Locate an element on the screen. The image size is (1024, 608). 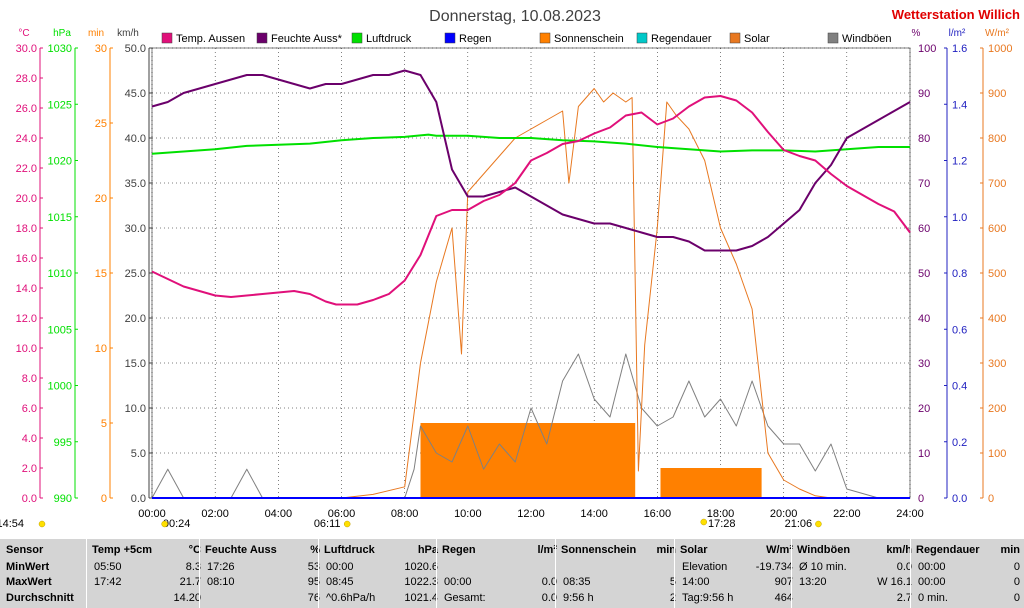
temp-tick-label: 20.0 is located at coordinates (26, 199).